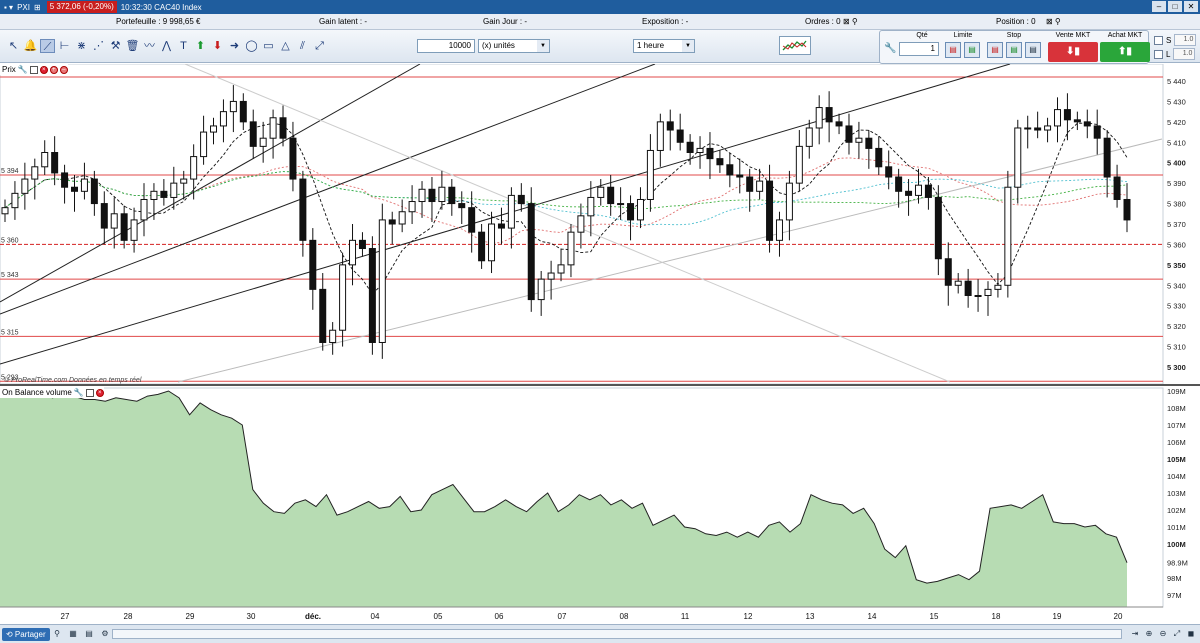 Image resolution: width=1200 pixels, height=643 pixels. I want to click on orders-count: Ordres : 0, so click(823, 21).